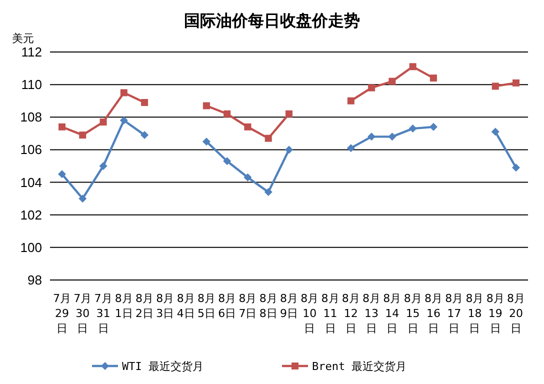 This screenshot has height=384, width=544. Describe the element at coordinates (35, 280) in the screenshot. I see `y-tick-label: 98` at that location.